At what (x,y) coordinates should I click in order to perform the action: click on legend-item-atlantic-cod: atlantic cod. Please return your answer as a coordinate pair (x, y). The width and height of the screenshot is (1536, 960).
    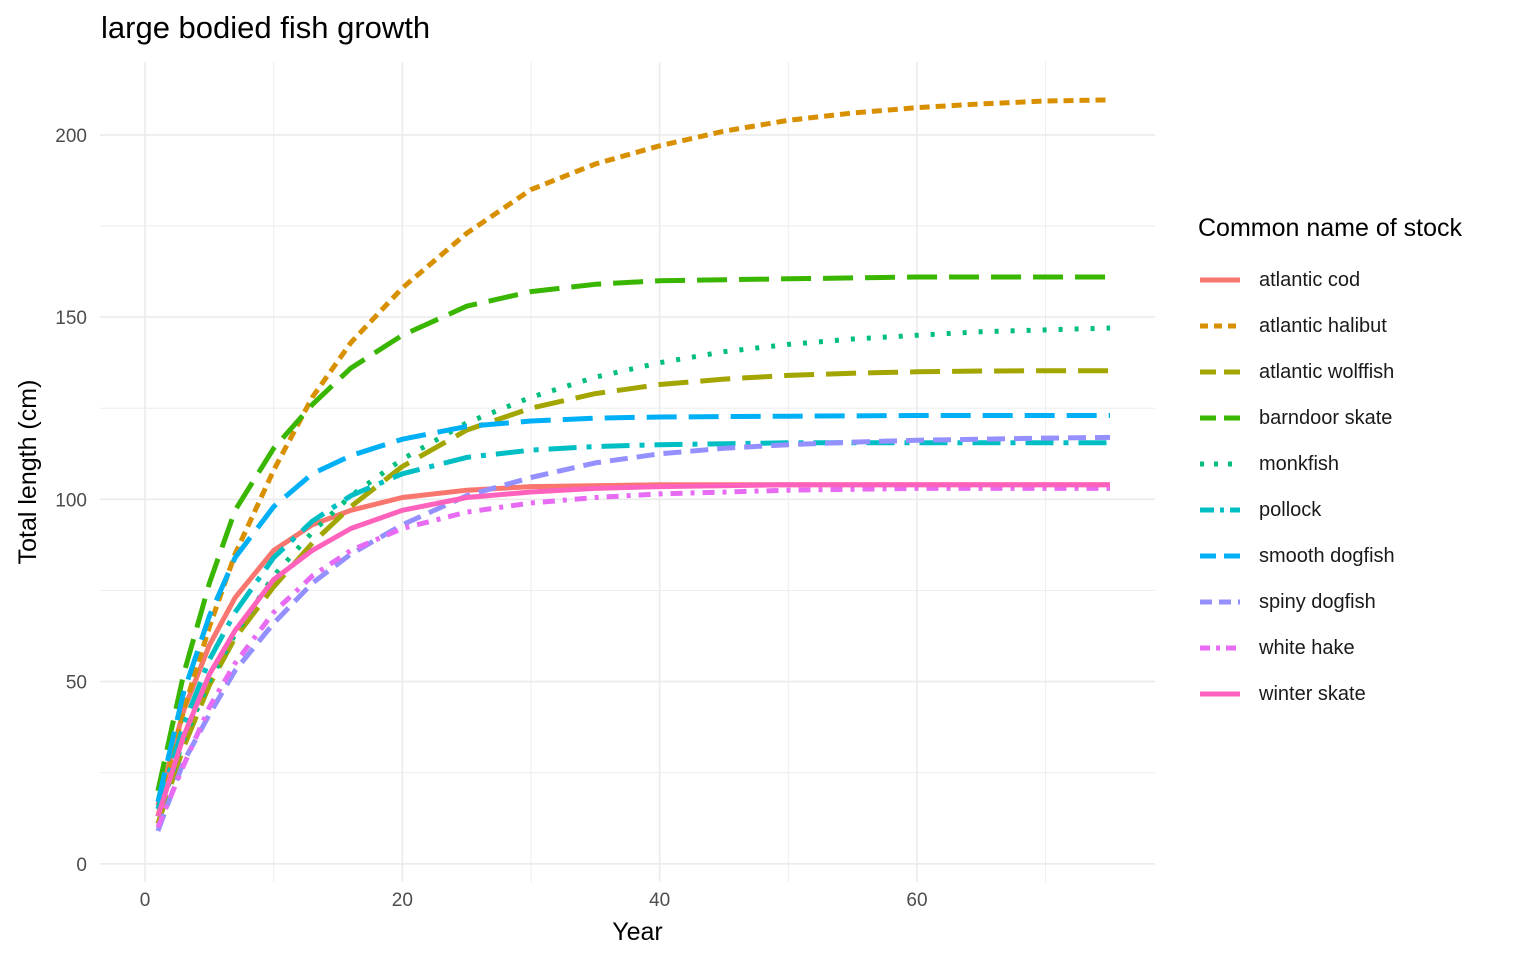
    Looking at the image, I should click on (1363, 280).